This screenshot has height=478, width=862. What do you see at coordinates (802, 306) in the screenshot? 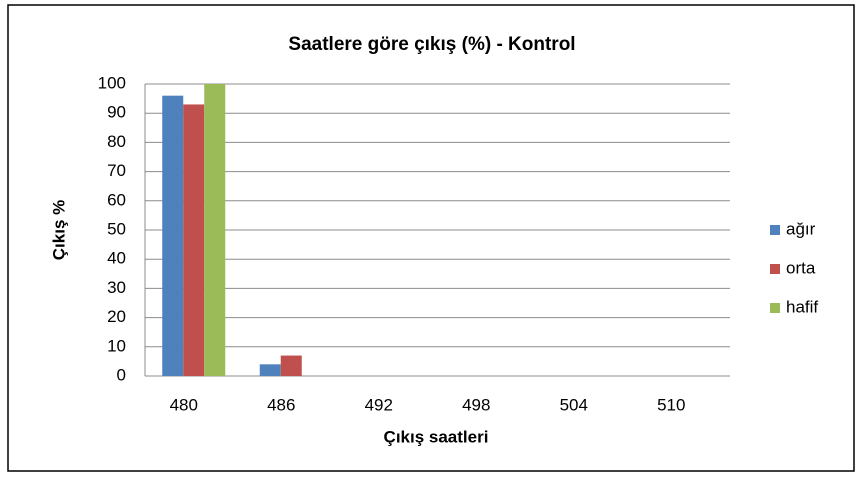
I see `legend-label: hafif` at bounding box center [802, 306].